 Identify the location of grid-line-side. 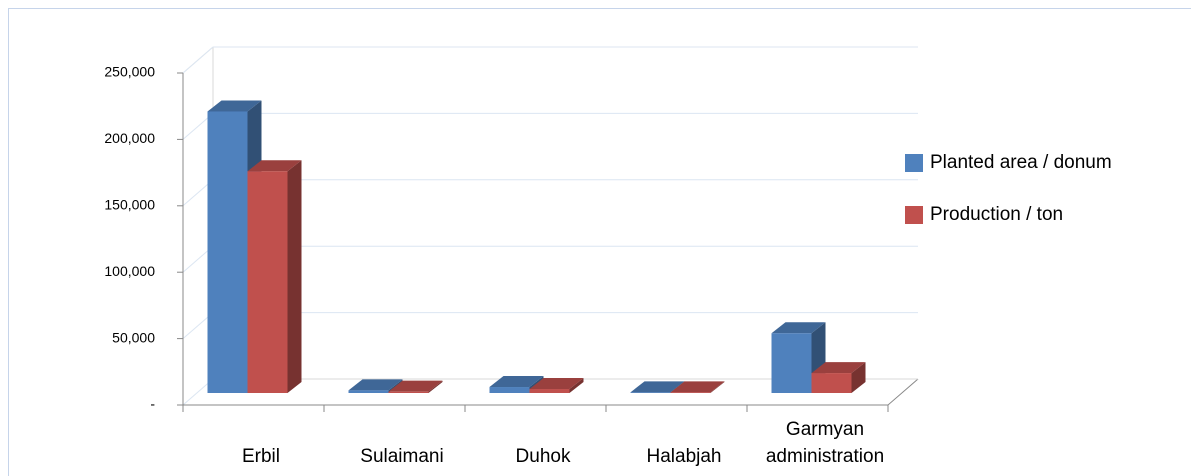
(198, 60).